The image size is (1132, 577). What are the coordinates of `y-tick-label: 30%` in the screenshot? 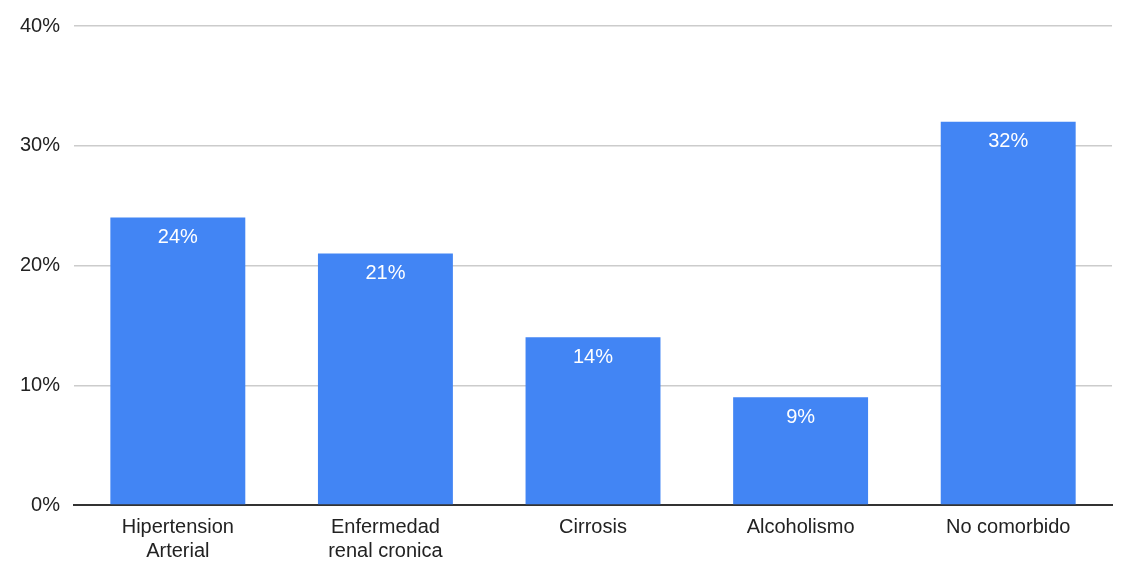 It's located at (40, 144).